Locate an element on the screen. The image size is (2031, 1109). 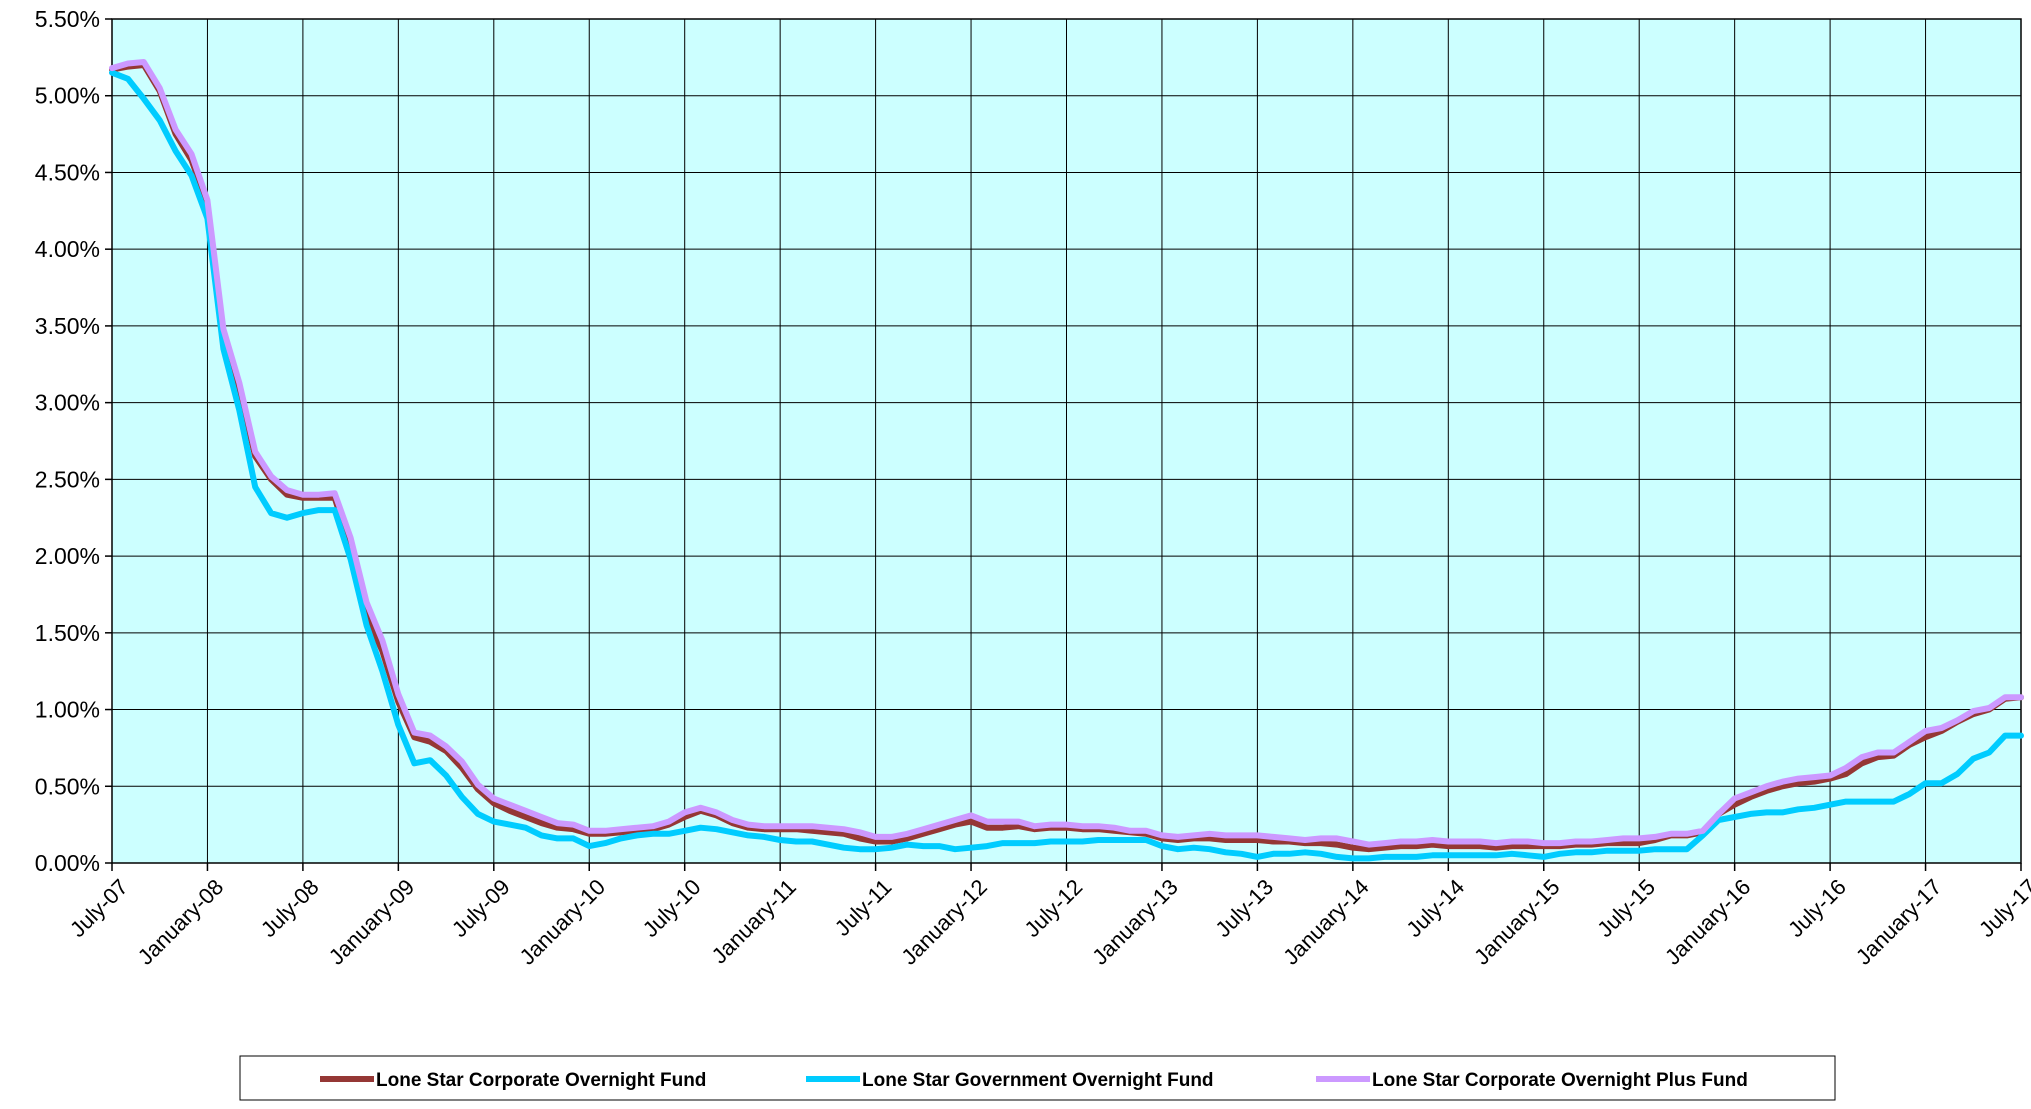
x-tick-label: July-15 is located at coordinates (1626, 908).